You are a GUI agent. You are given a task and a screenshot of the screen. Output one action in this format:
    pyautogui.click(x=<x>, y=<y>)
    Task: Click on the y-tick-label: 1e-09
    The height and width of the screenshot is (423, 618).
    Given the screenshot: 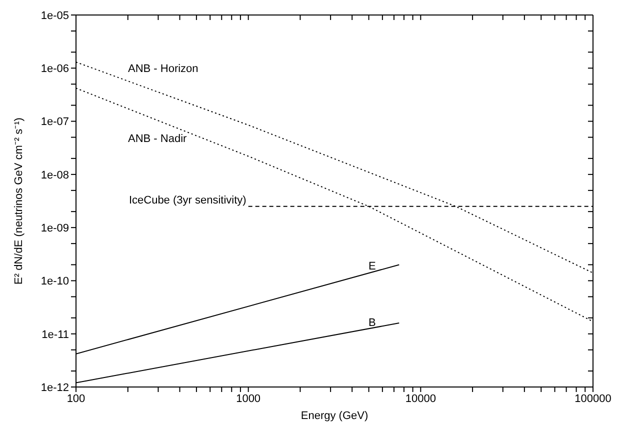 What is the action you would take?
    pyautogui.click(x=54, y=228)
    